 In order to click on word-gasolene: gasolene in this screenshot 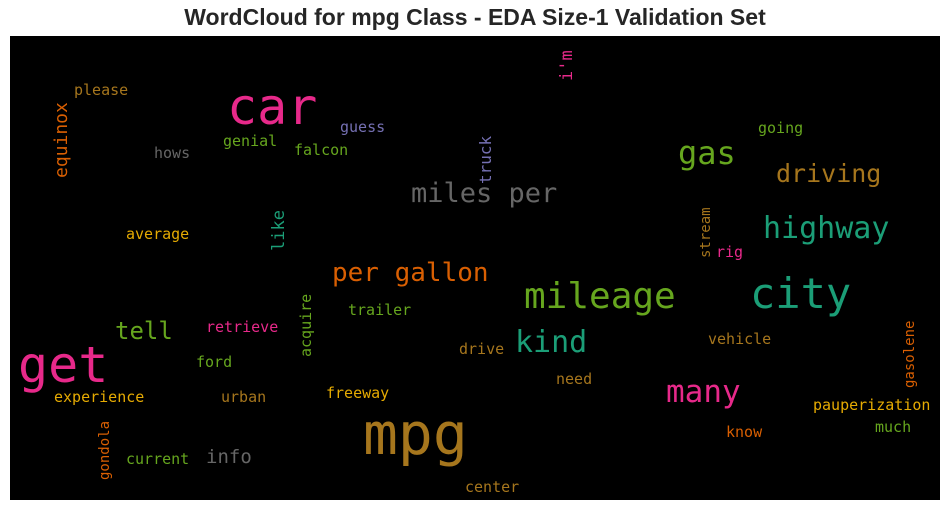, I will do `click(910, 354)`.